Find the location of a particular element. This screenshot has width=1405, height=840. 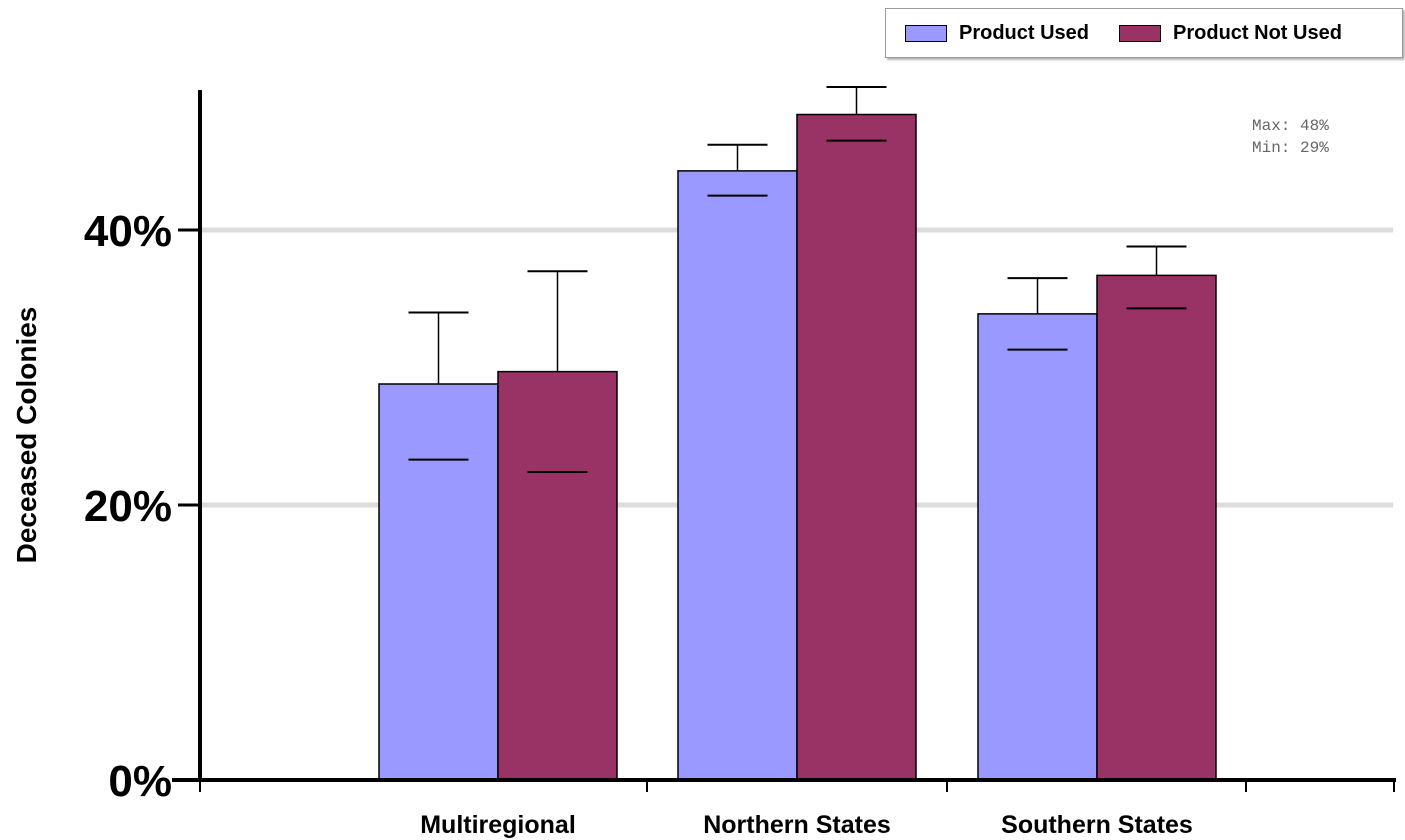

bar-product-used-northern-states is located at coordinates (737, 475).